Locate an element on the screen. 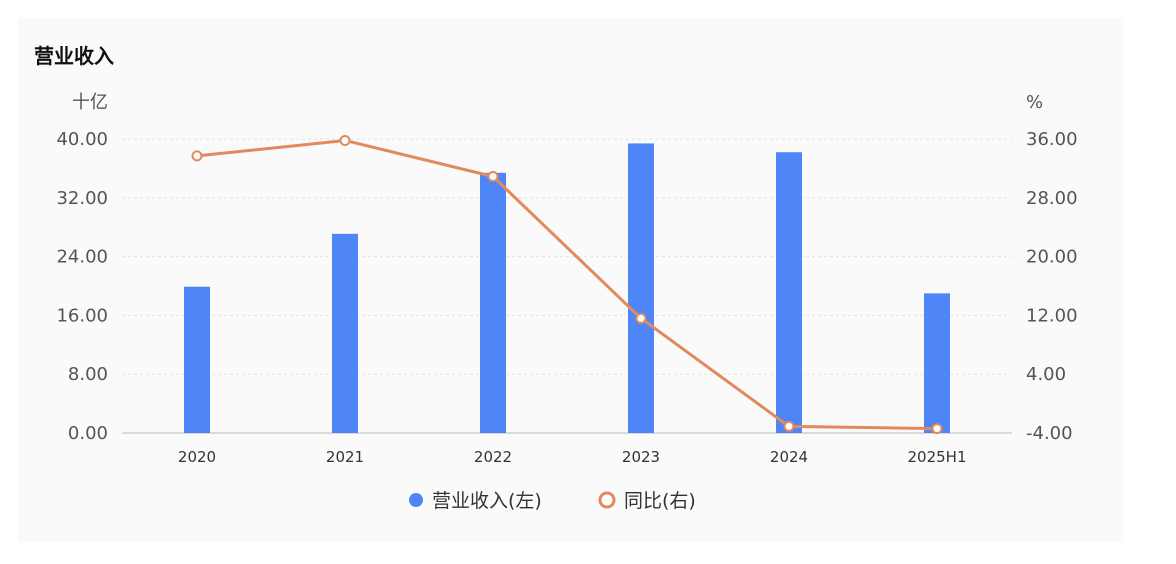 This screenshot has height=564, width=1176. x-tick-label: 2022 is located at coordinates (493, 457).